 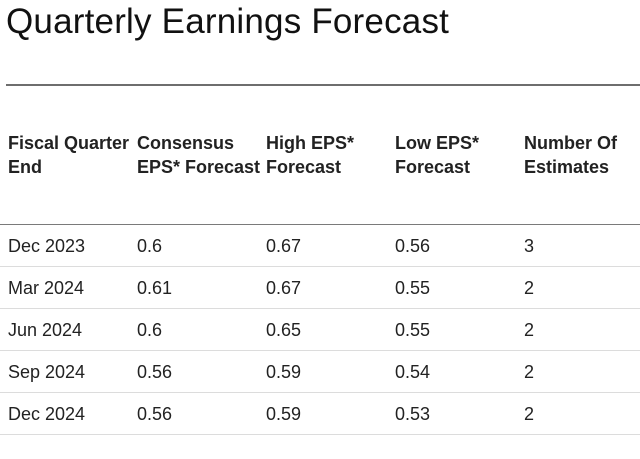 I want to click on table-row: Jun 2024 0.6 0.65 0.55 2, so click(x=320, y=330).